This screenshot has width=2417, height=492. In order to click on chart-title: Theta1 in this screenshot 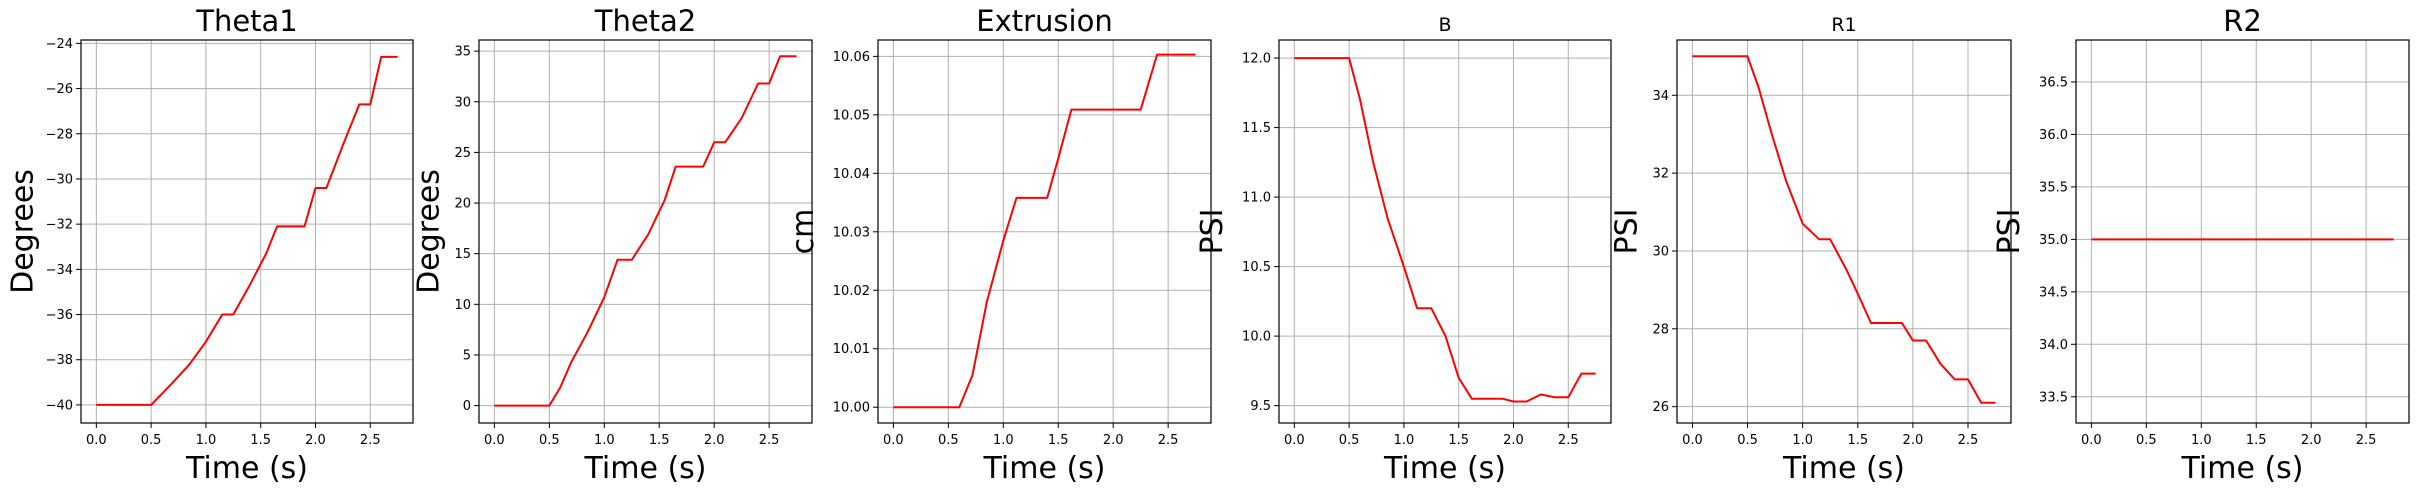, I will do `click(246, 21)`.